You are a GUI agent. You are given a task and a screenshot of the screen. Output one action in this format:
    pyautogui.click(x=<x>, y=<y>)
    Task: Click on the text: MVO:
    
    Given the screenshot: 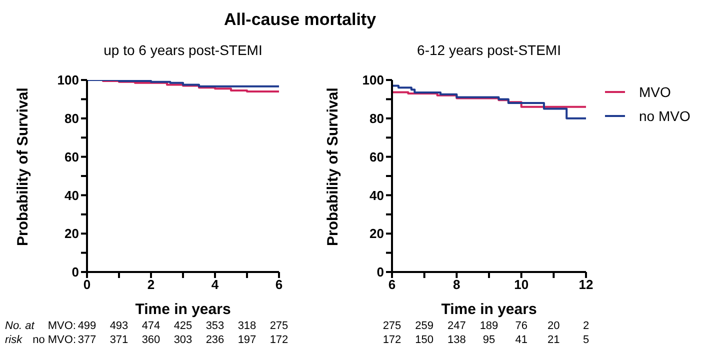 What is the action you would take?
    pyautogui.click(x=62, y=326)
    